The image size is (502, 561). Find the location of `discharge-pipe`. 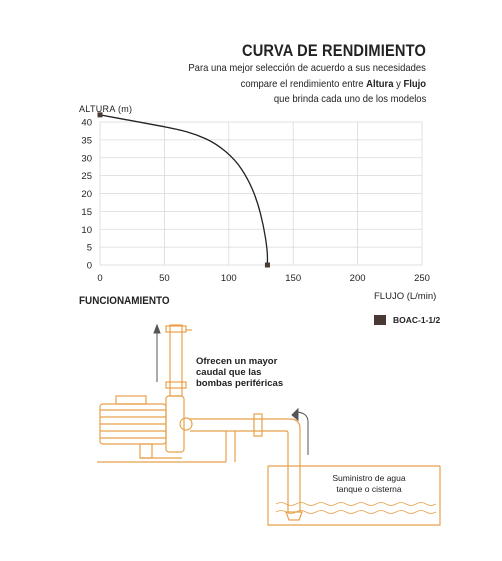

discharge-pipe is located at coordinates (176, 360).